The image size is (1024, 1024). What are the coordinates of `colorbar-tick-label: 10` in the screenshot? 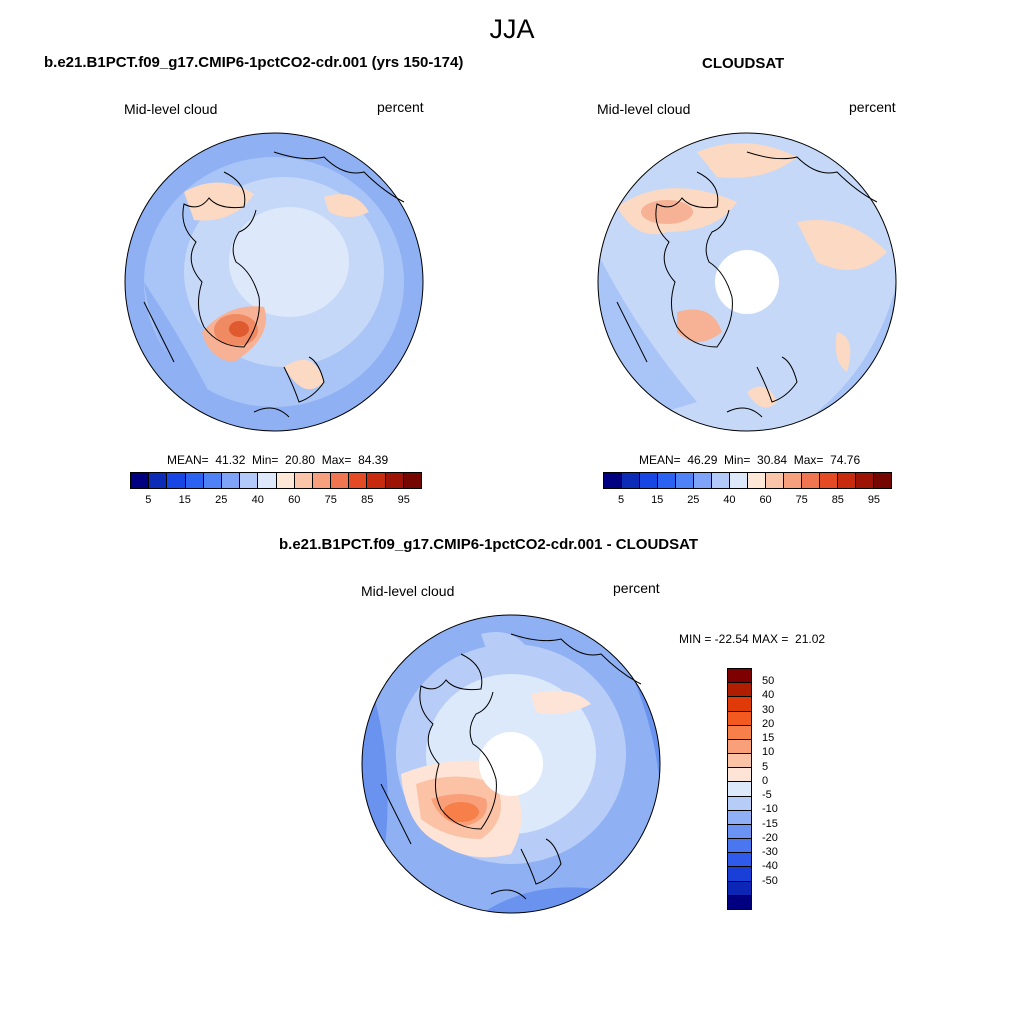 It's located at (768, 752).